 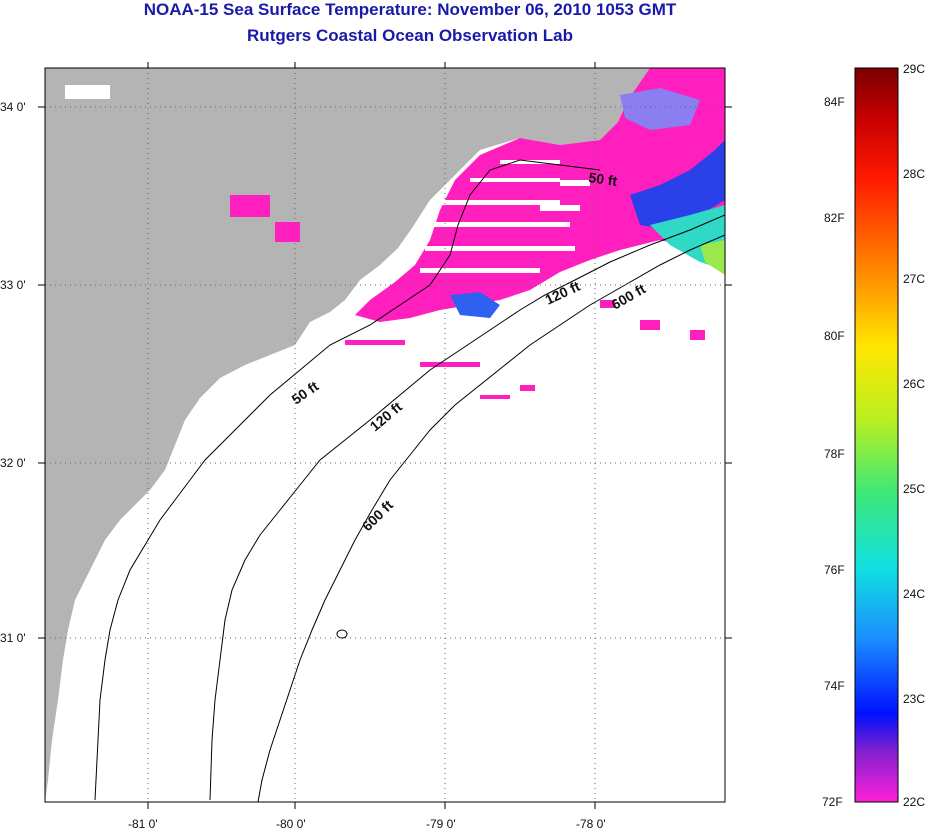 I want to click on cbar-f-label: 74F, so click(x=834, y=686).